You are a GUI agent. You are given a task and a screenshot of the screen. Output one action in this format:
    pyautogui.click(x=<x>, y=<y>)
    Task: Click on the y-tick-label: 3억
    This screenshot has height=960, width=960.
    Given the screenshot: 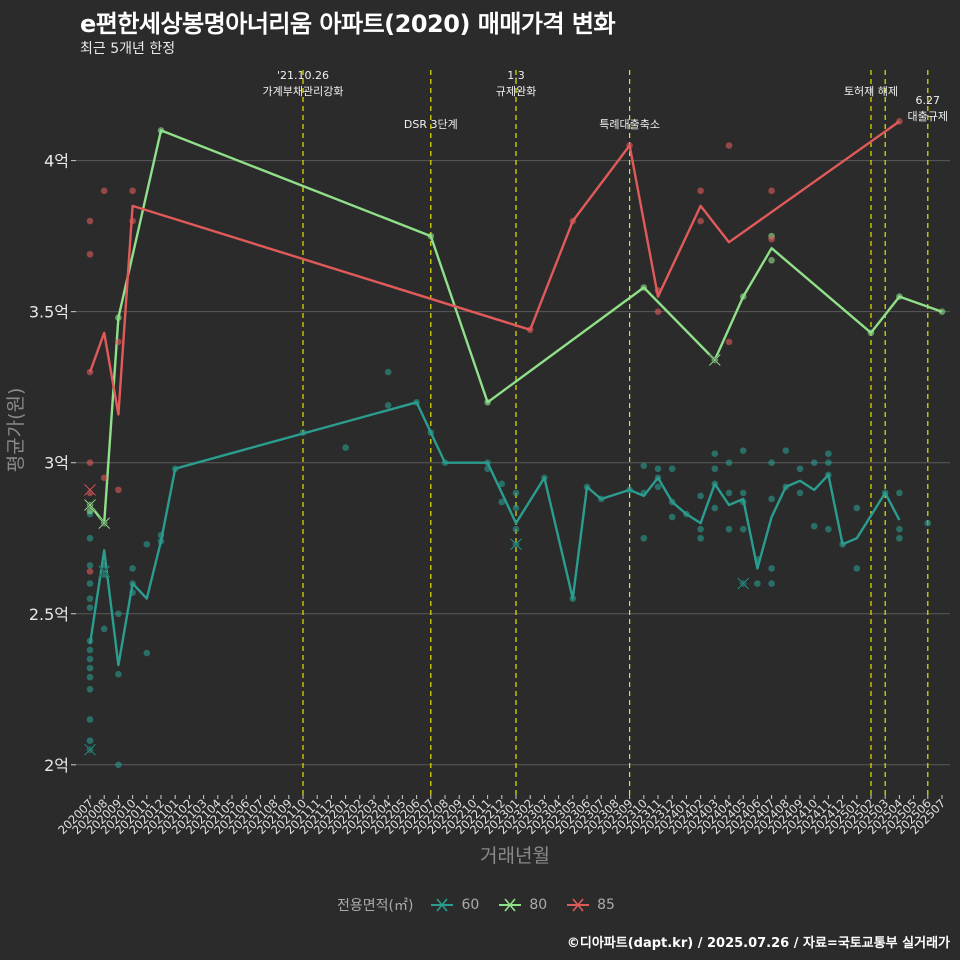 What is the action you would take?
    pyautogui.click(x=56, y=463)
    